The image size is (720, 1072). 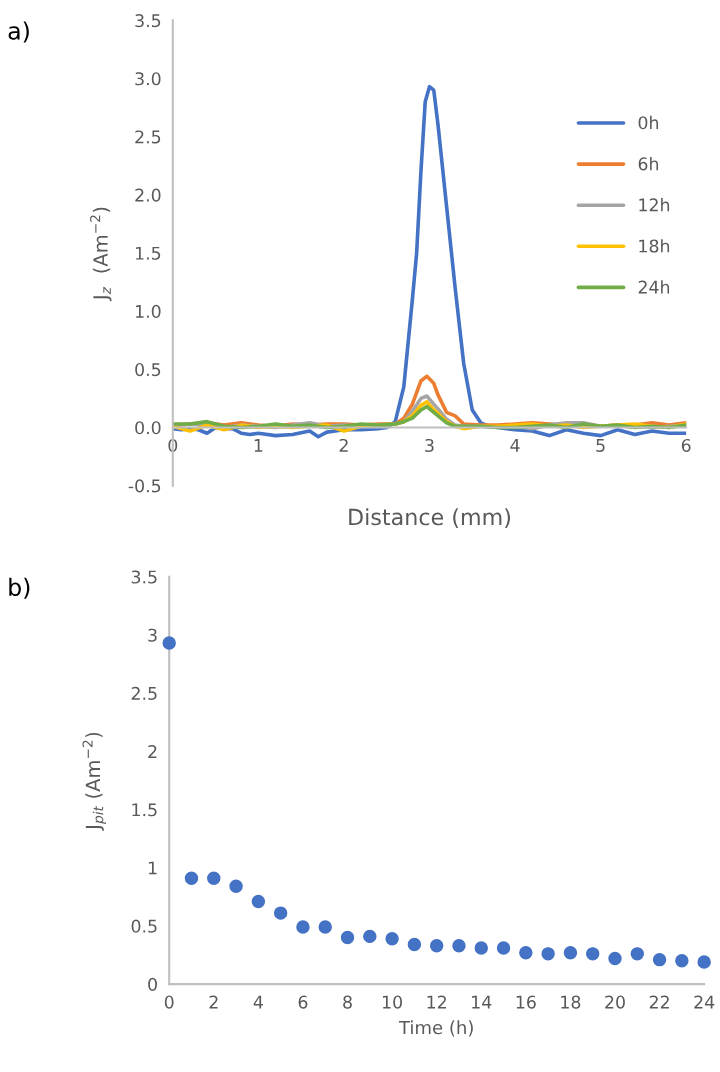 What do you see at coordinates (659, 1002) in the screenshot?
I see `x-tick-label: 22` at bounding box center [659, 1002].